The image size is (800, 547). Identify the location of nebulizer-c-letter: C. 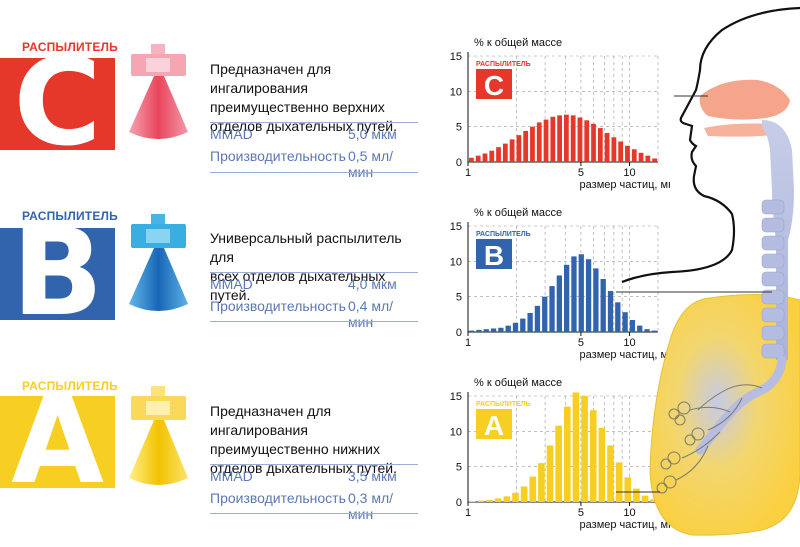
(57, 103).